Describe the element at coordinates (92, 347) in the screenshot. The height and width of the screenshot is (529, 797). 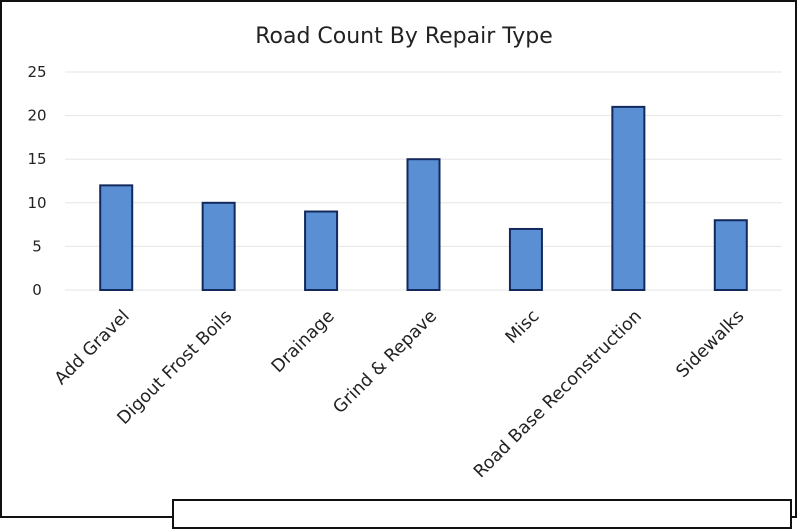
I see `x-tick-label: Add Gravel` at that location.